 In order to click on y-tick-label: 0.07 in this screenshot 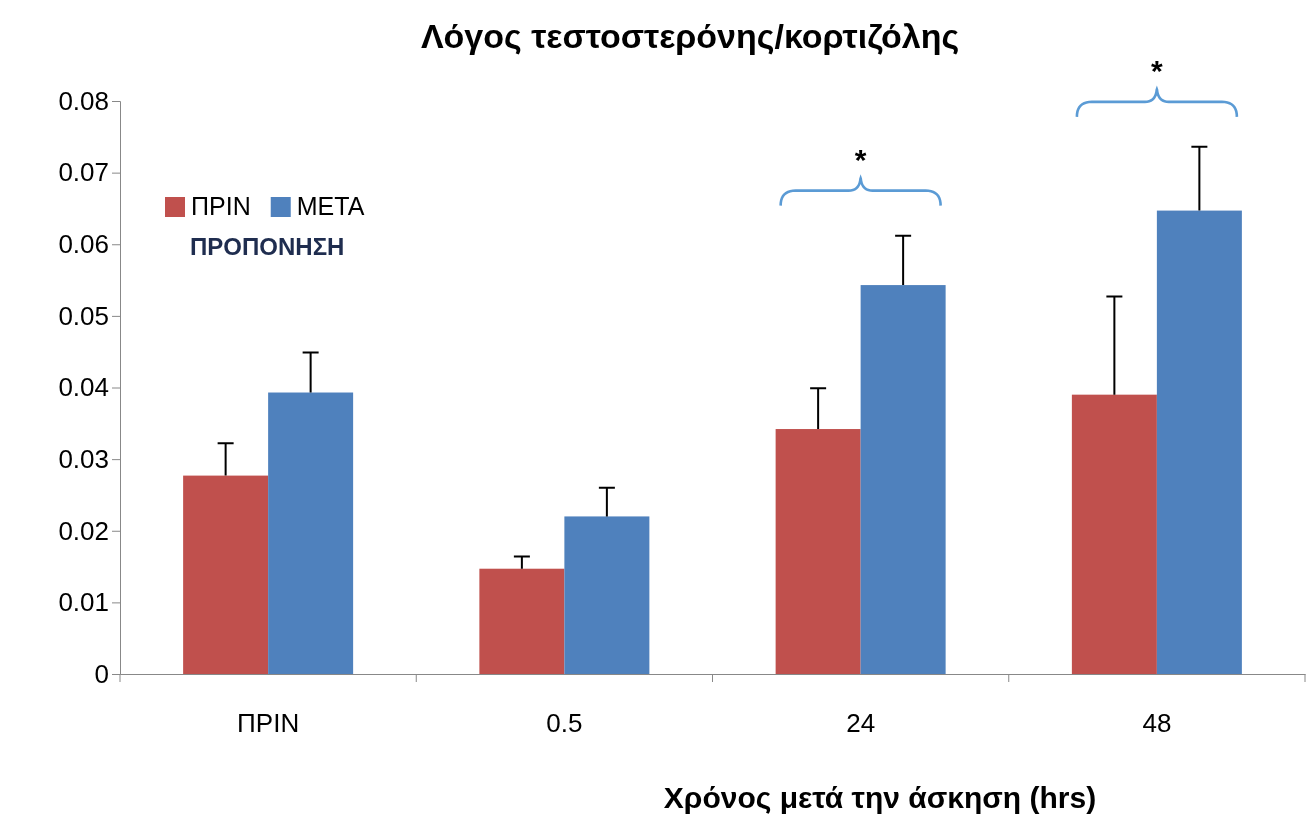, I will do `click(83, 172)`.